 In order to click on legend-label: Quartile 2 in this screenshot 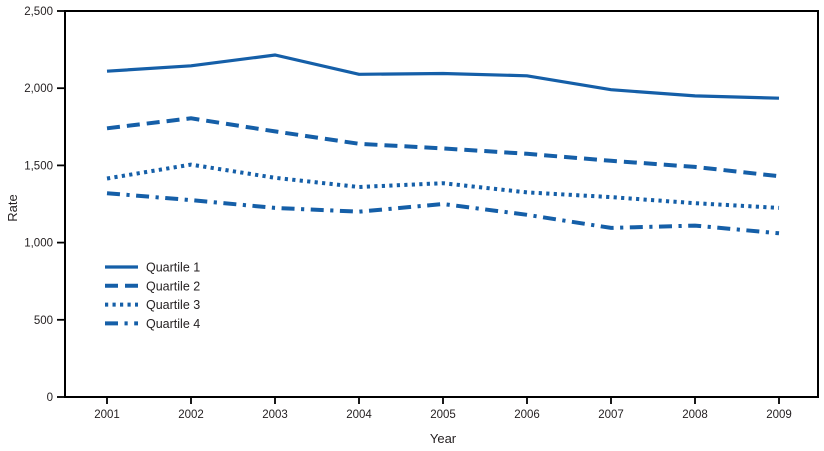, I will do `click(173, 286)`.